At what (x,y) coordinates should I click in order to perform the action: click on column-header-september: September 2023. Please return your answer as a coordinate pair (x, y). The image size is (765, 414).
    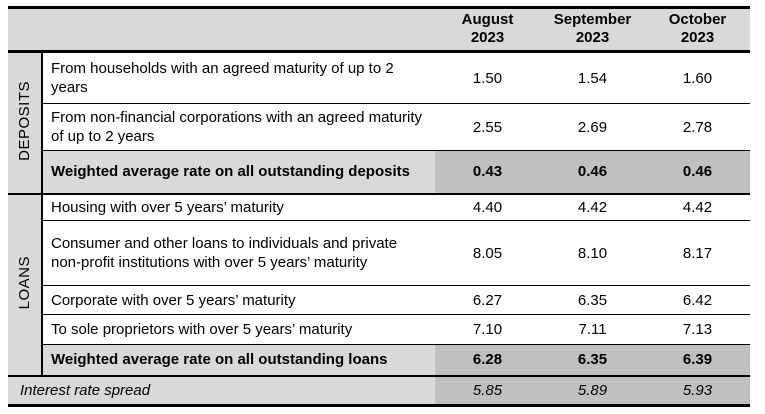
    Looking at the image, I should click on (592, 29).